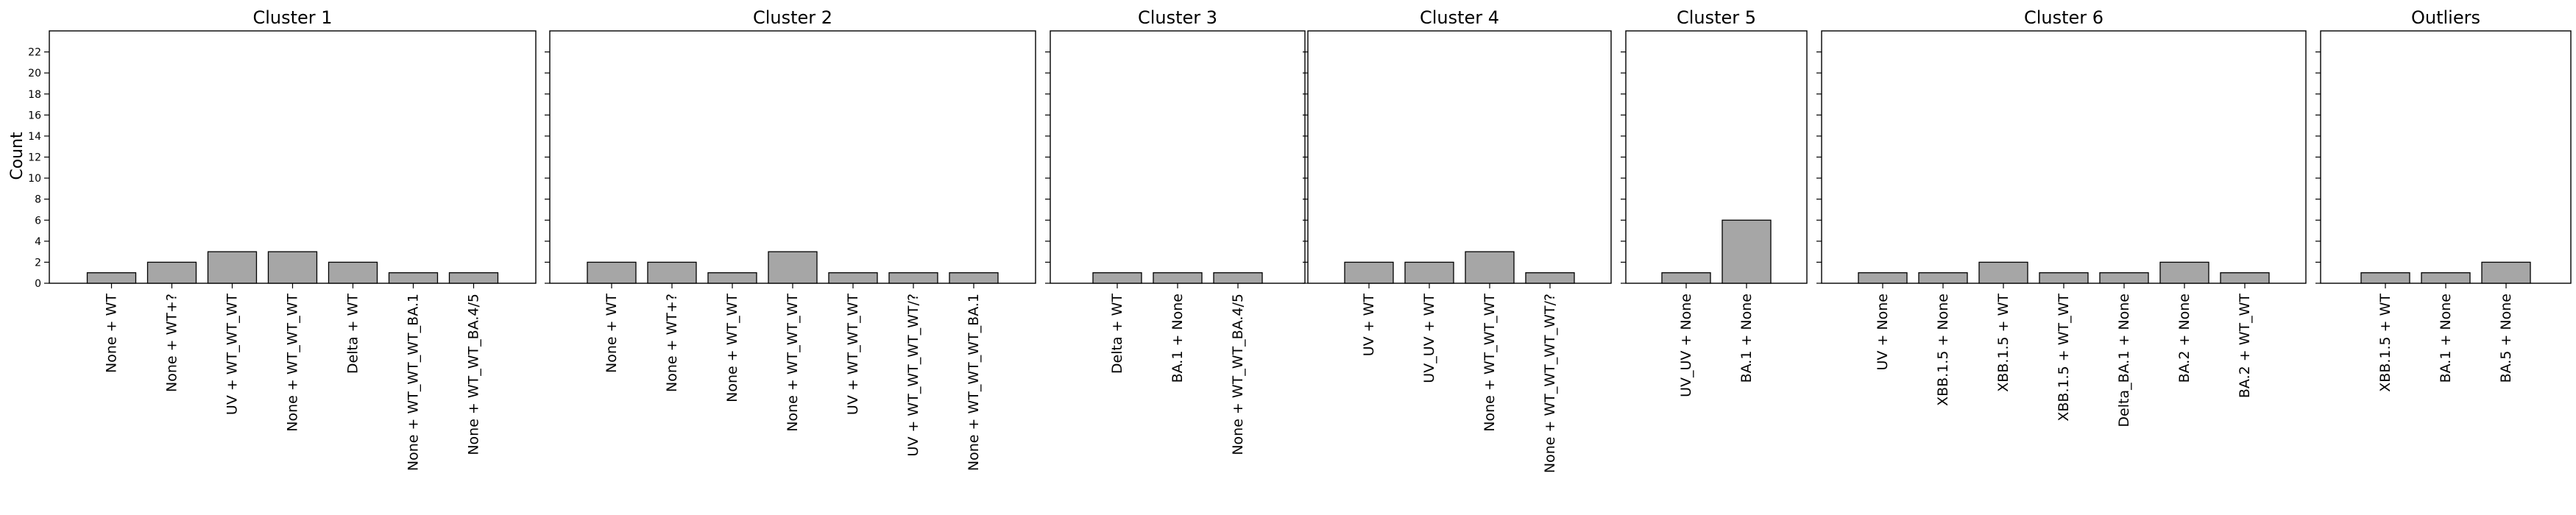 This screenshot has height=515, width=2576. Describe the element at coordinates (17, 156) in the screenshot. I see `y-axis-label: Count` at that location.